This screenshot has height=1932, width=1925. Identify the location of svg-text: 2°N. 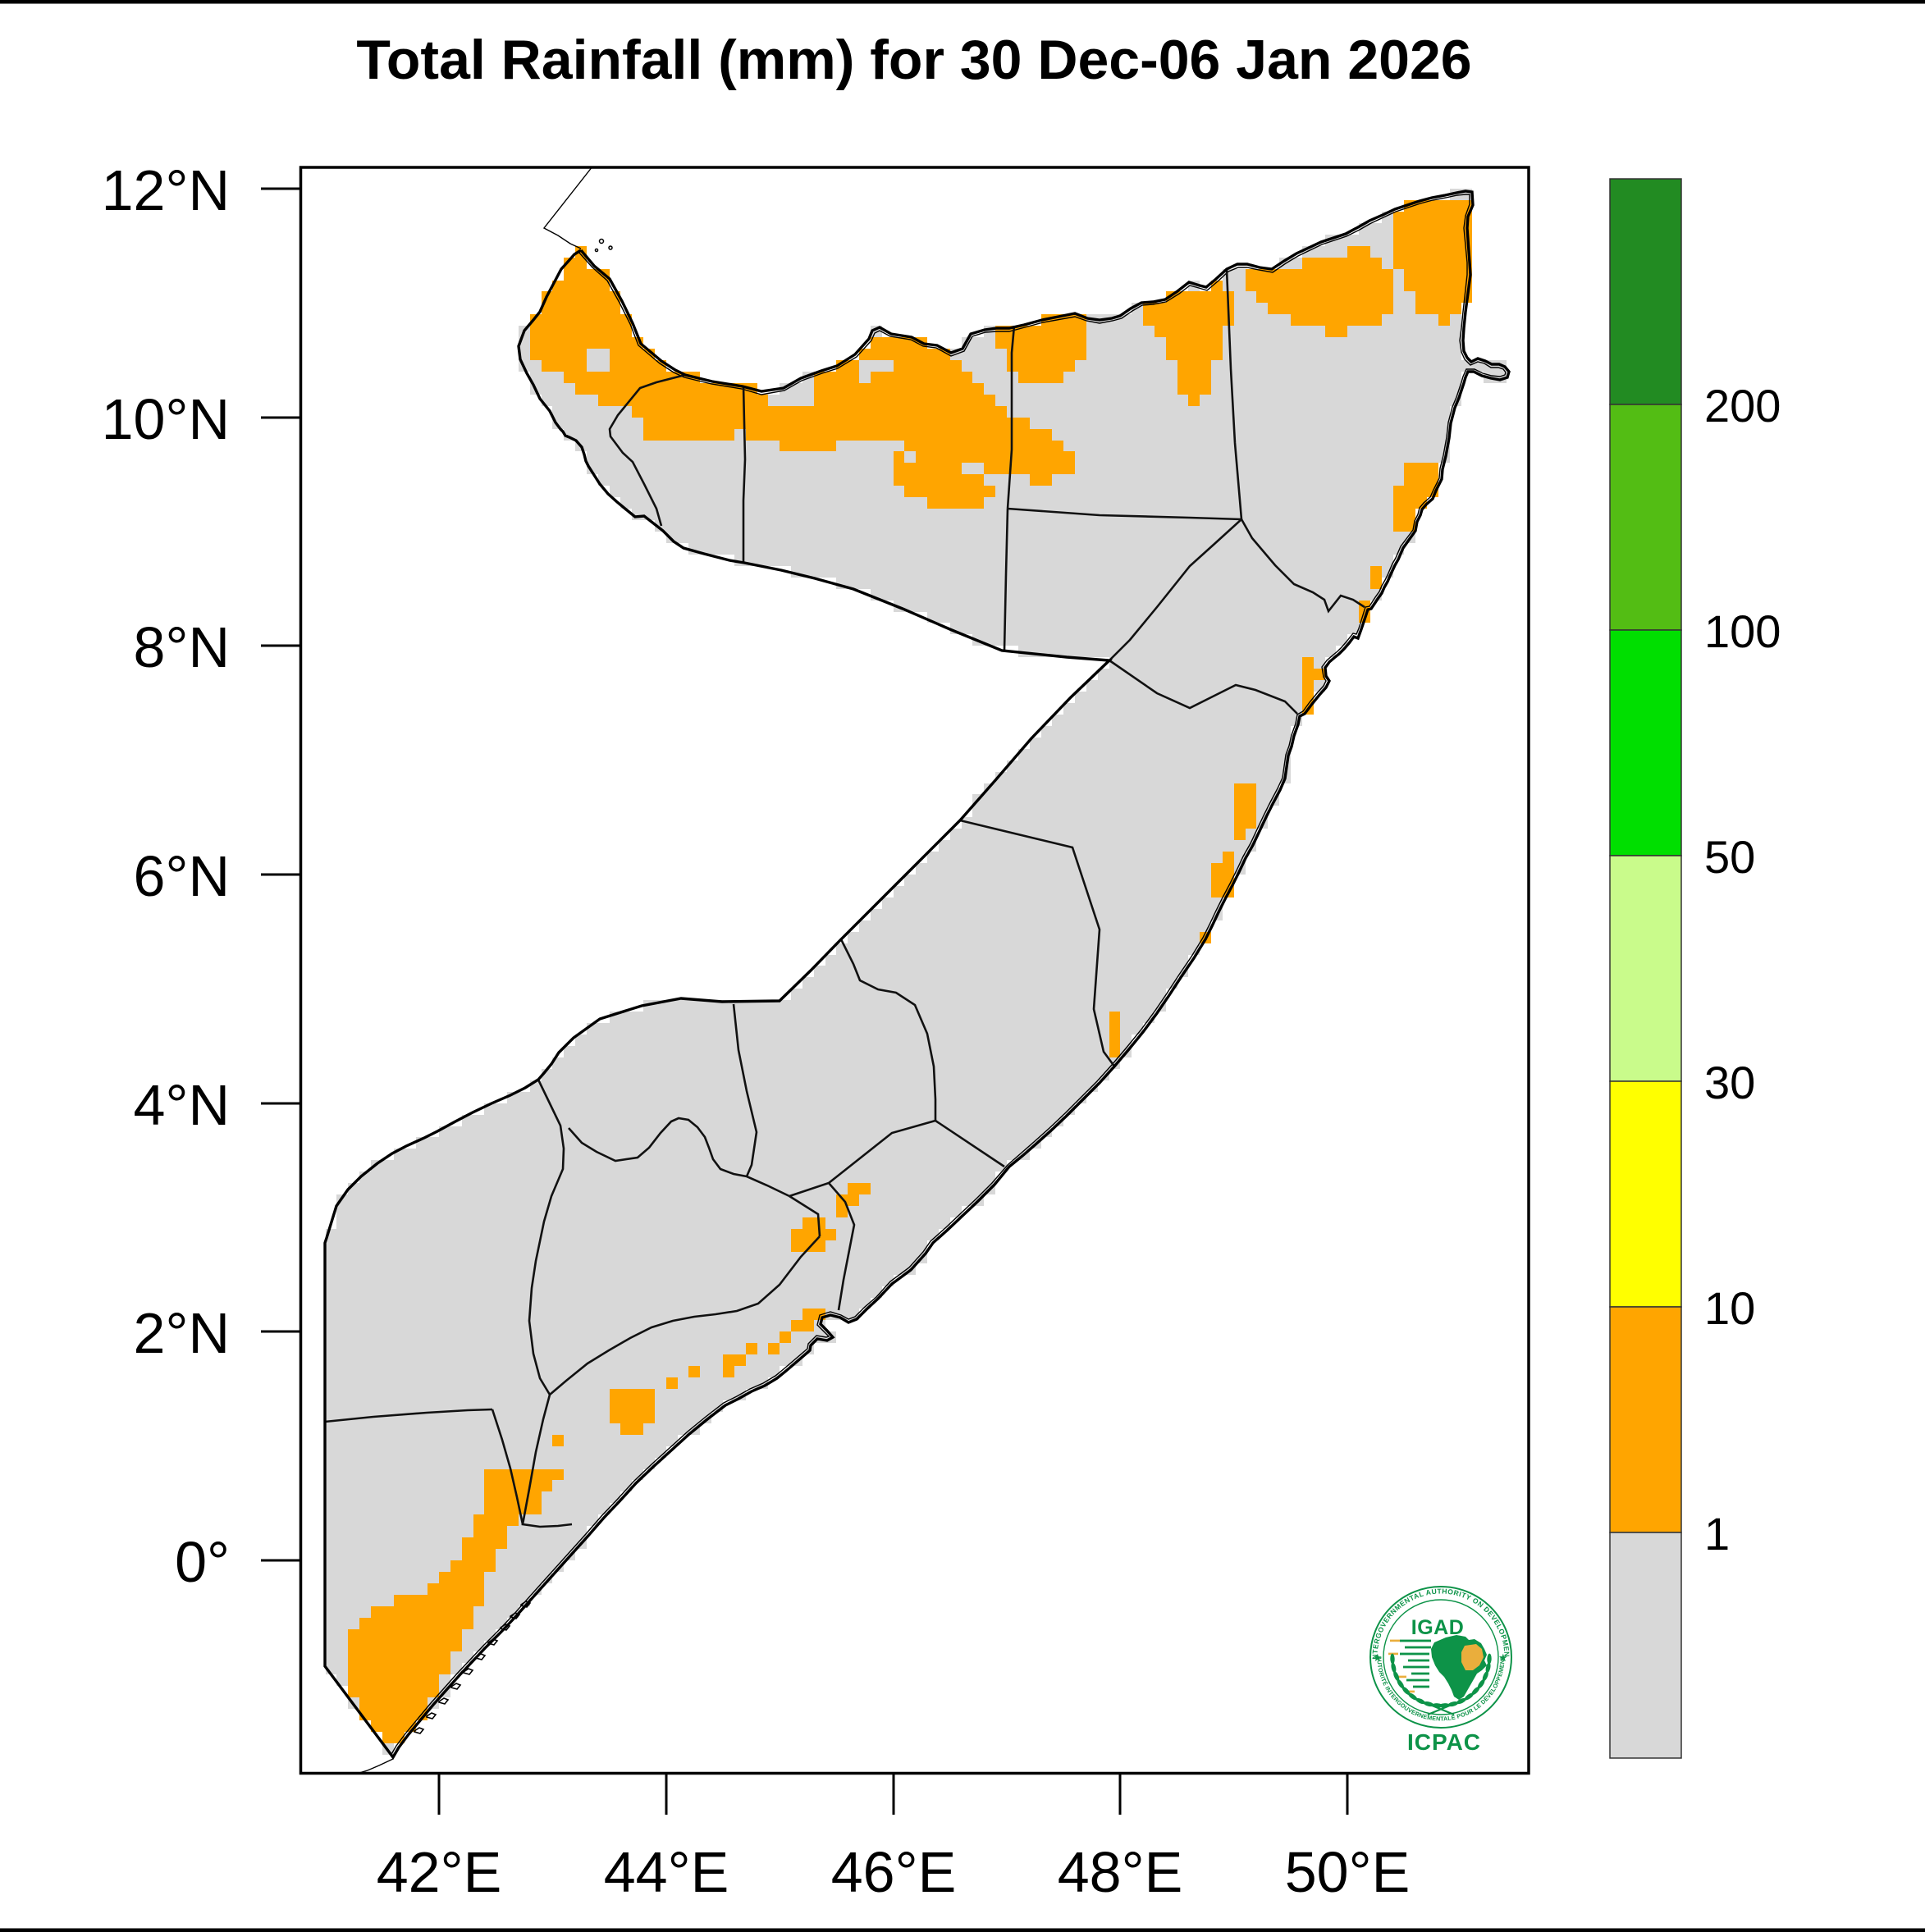
(182, 1333).